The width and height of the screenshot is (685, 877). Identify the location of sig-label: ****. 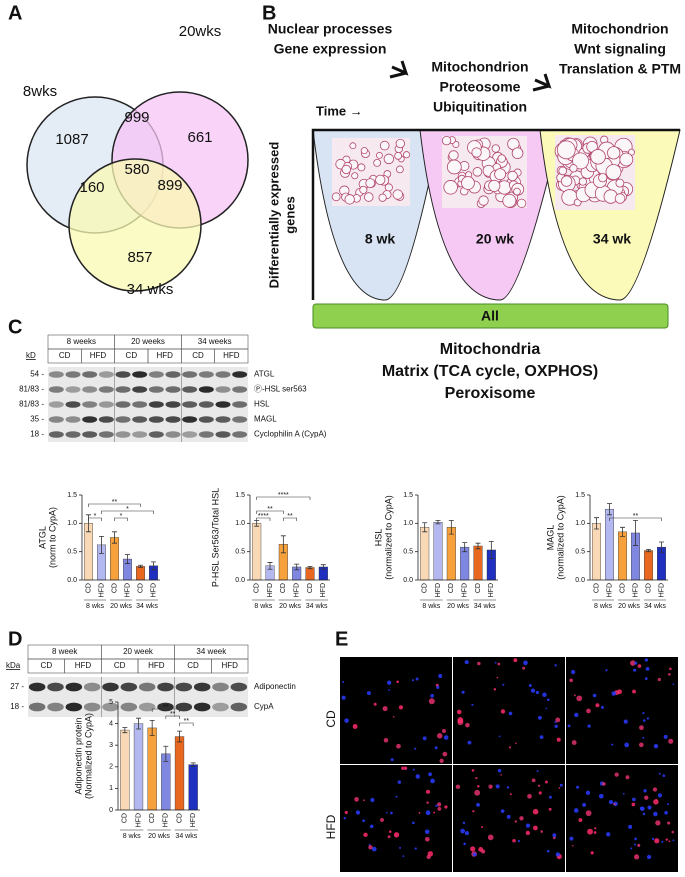
(263, 516).